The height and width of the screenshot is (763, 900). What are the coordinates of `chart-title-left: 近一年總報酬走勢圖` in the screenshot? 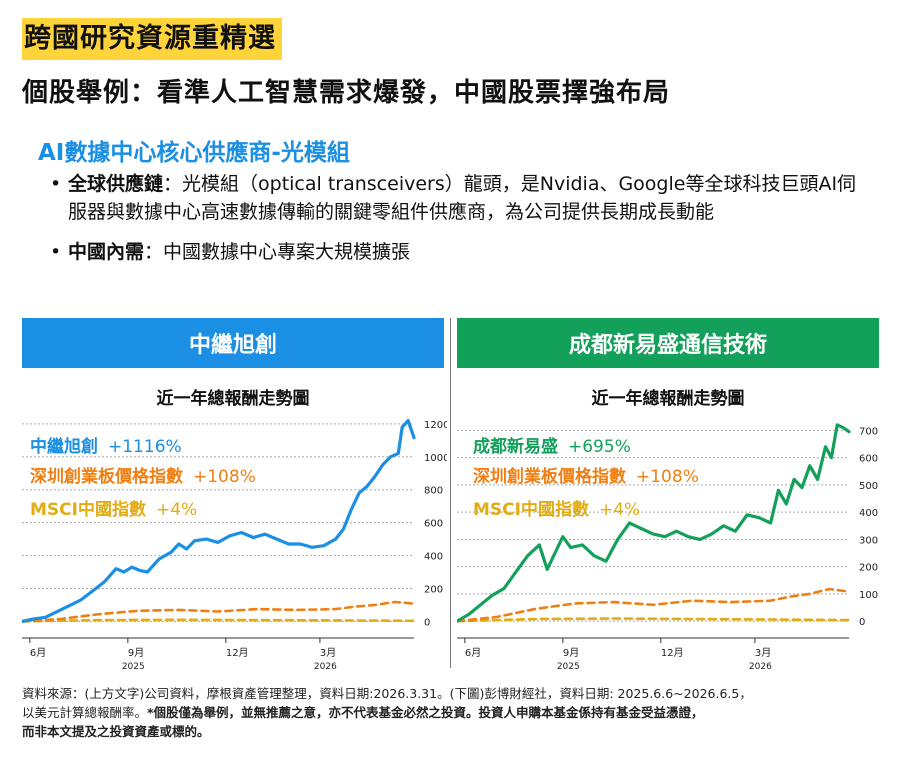 It's located at (233, 399).